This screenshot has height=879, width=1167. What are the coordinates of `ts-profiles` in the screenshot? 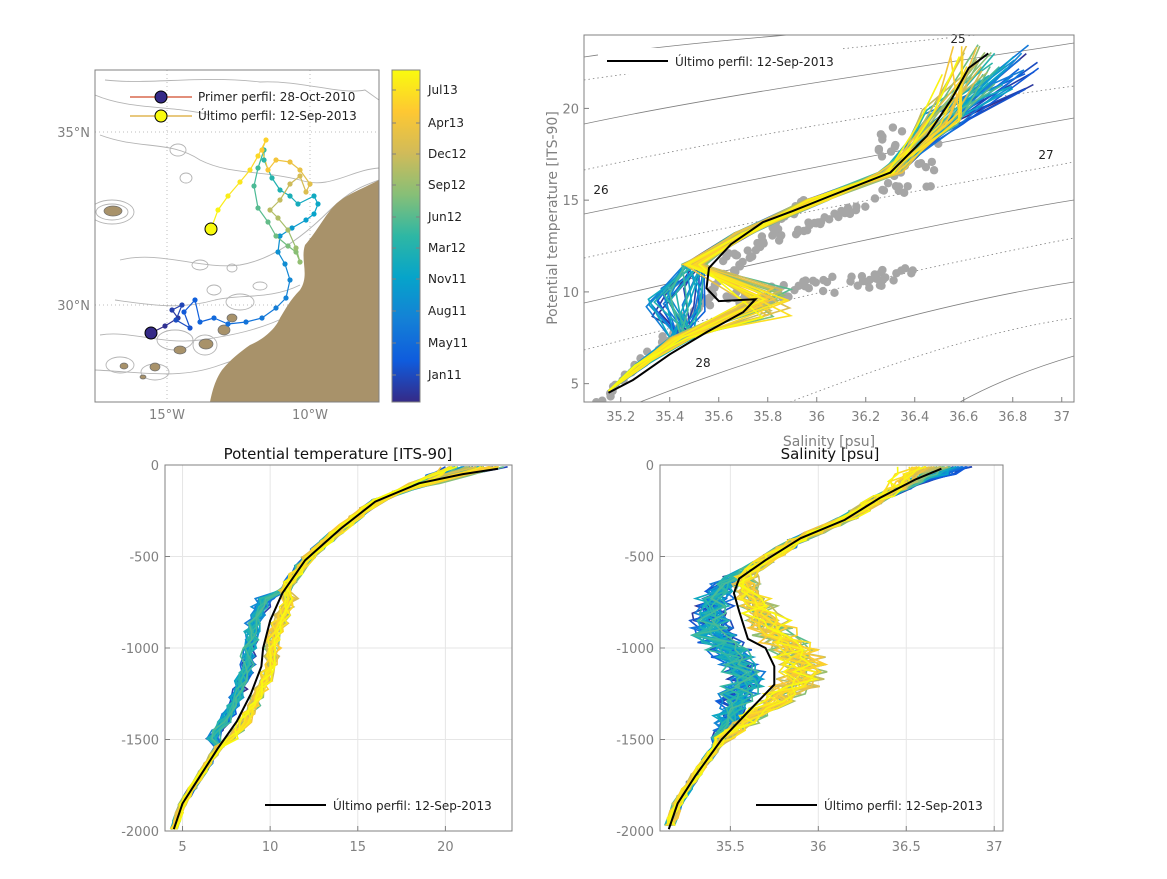 It's located at (823, 218).